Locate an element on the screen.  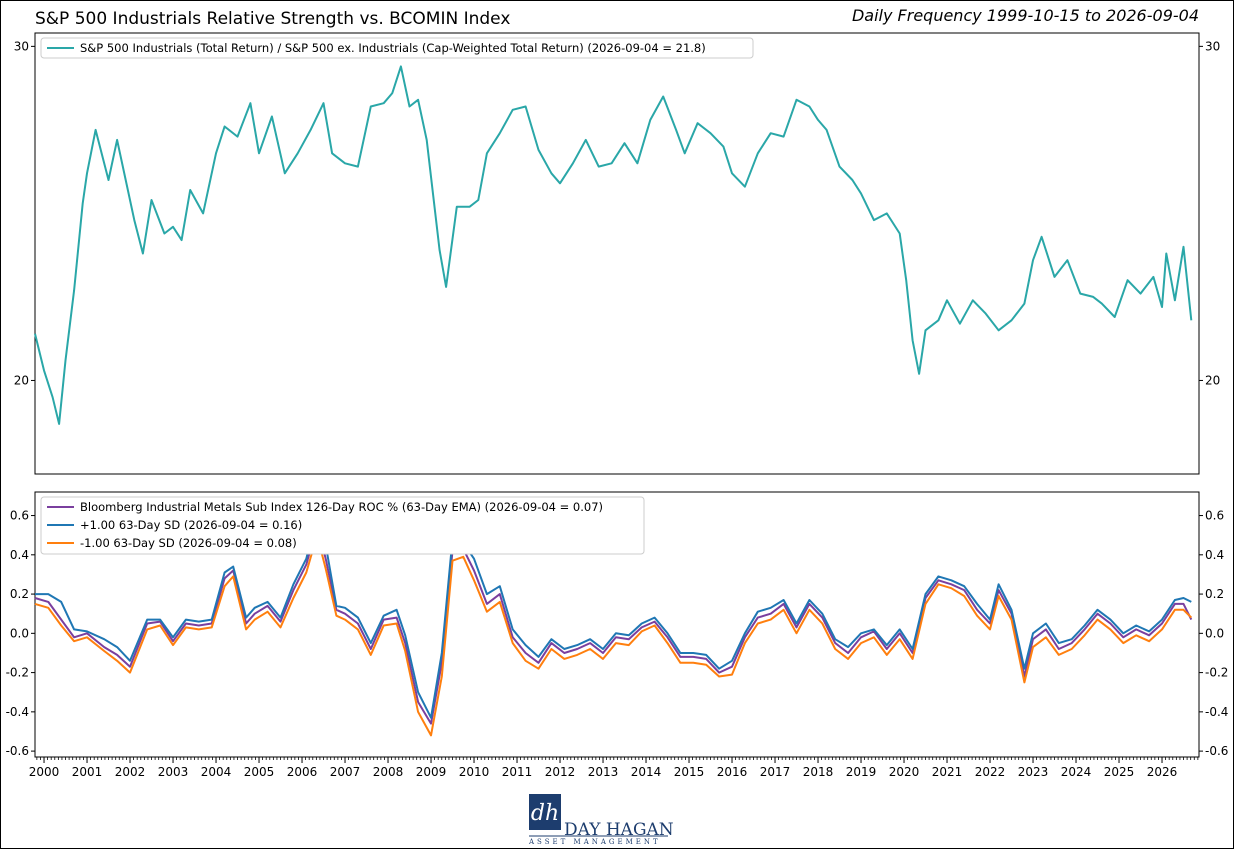
logo-name: DAY HAGAN is located at coordinates (619, 830).